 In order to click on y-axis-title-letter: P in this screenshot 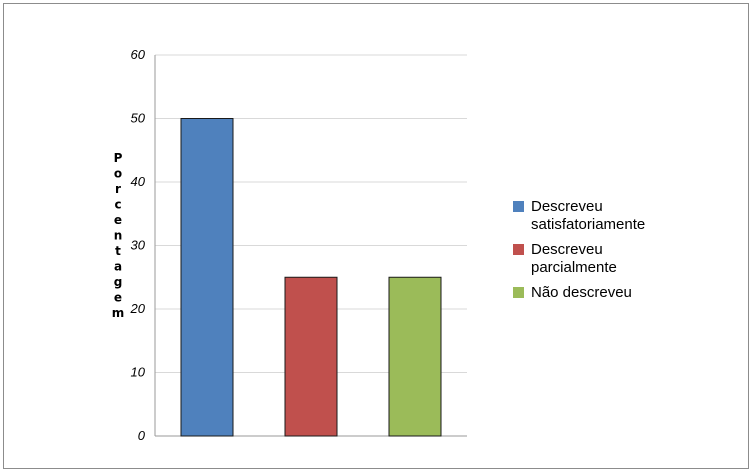, I will do `click(118, 158)`.